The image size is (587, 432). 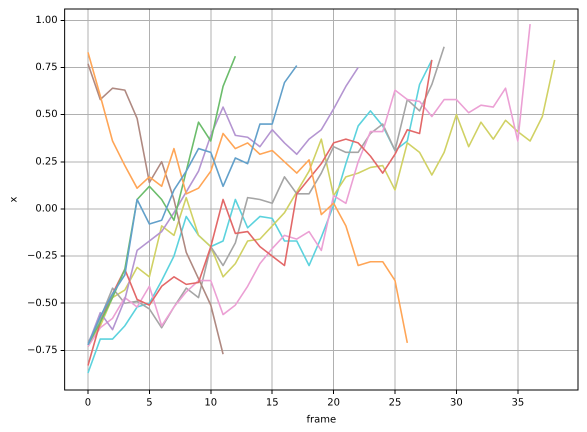 What do you see at coordinates (272, 403) in the screenshot?
I see `x-tick-label: 15` at bounding box center [272, 403].